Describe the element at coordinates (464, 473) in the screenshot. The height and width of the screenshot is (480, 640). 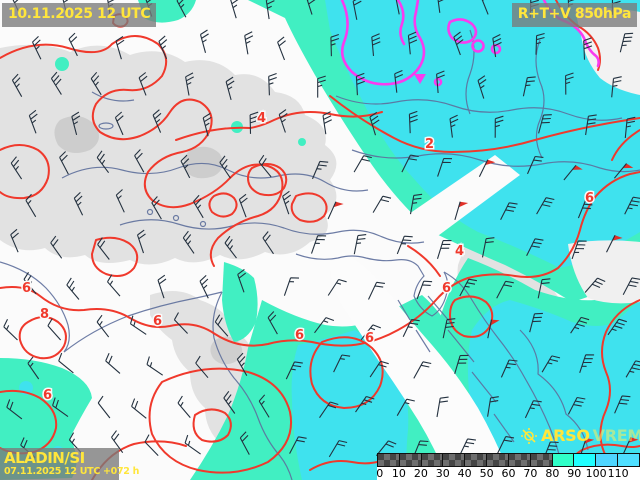
I see `colorbar-tick: 40` at that location.